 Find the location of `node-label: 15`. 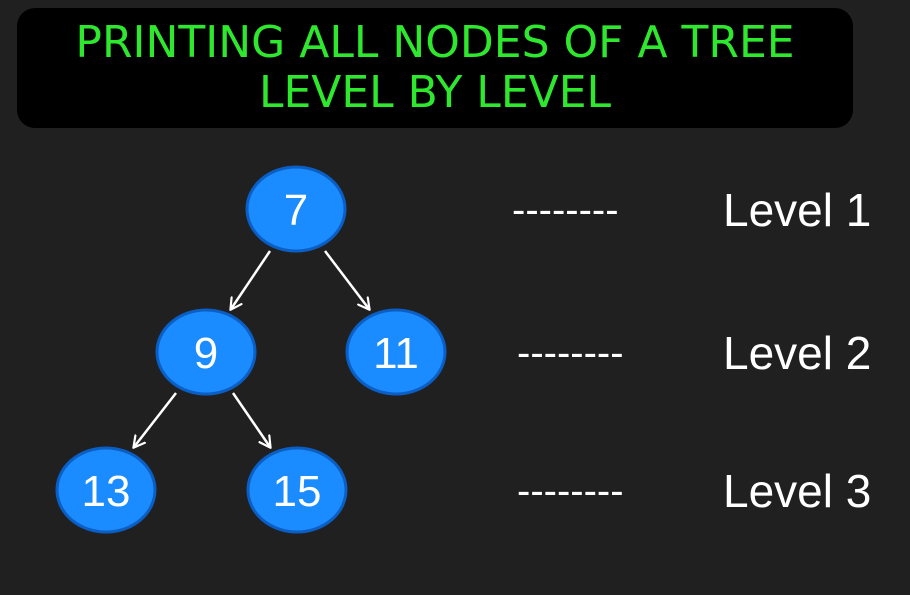

node-label: 15 is located at coordinates (297, 491).